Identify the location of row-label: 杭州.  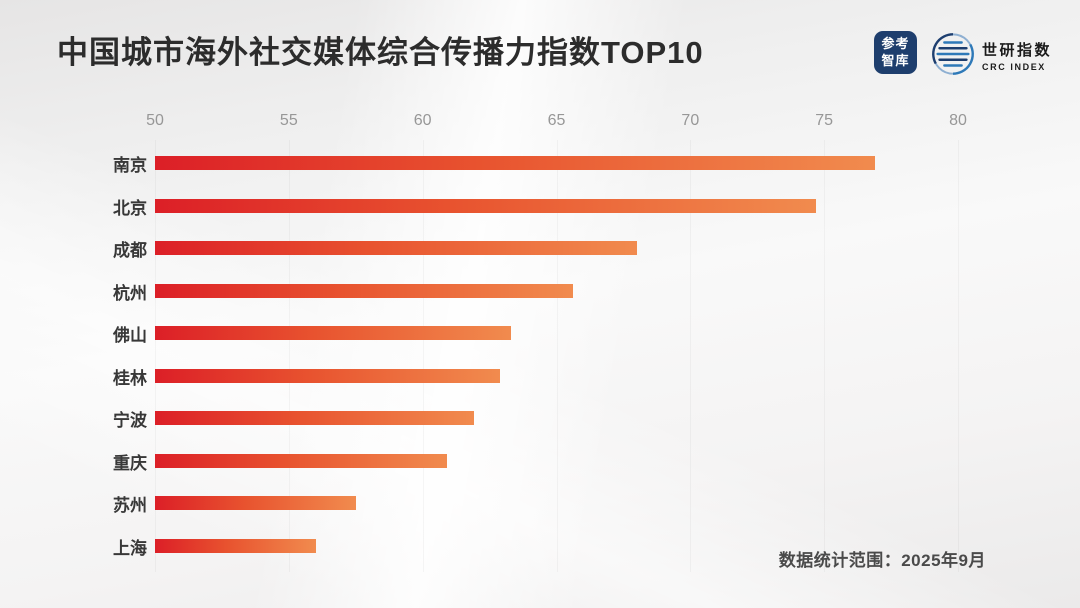
(130, 293).